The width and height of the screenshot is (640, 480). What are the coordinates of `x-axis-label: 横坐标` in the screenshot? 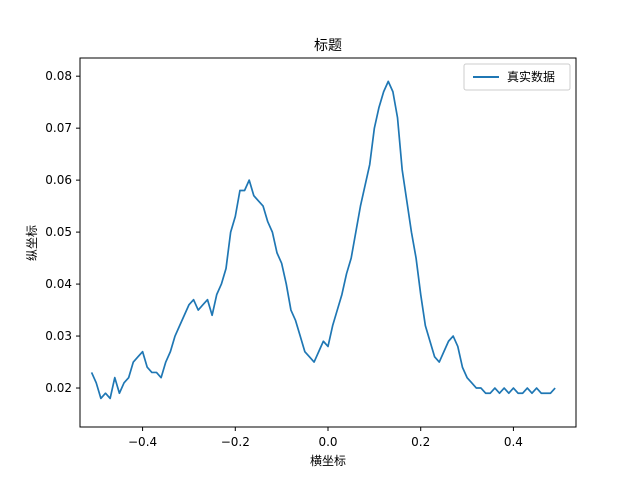 It's located at (328, 461).